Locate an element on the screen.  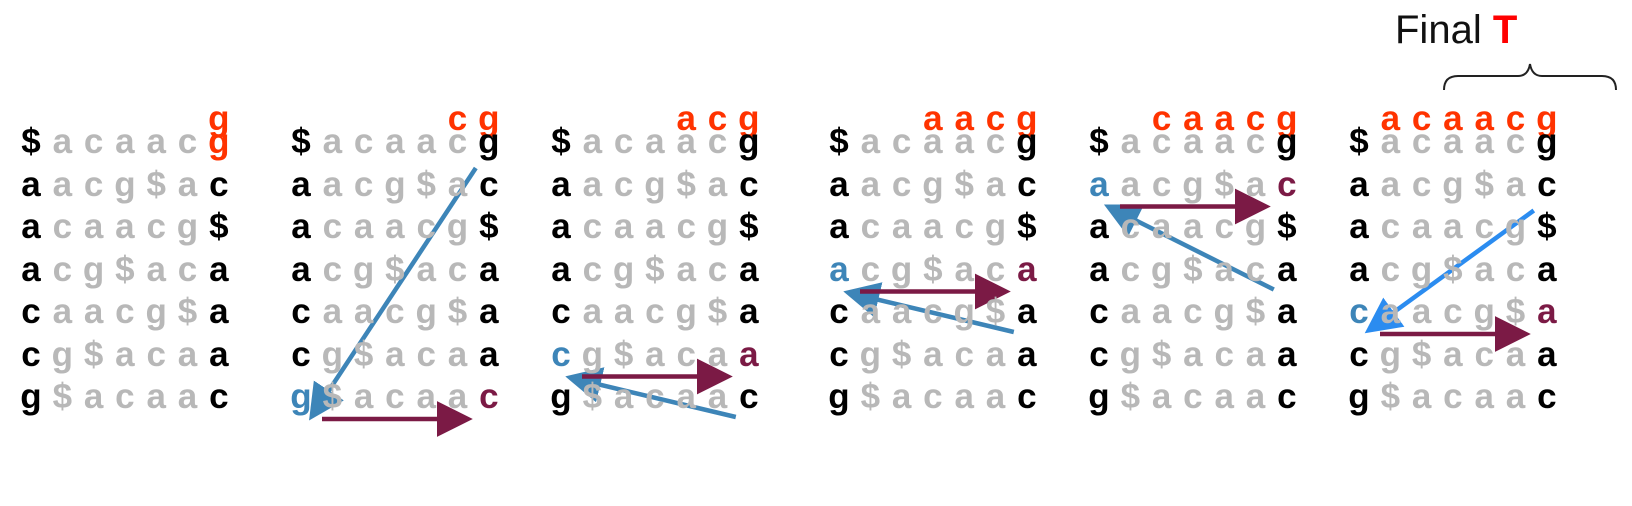
panel-3-row-1-char-6: c is located at coordinates (1027, 184).